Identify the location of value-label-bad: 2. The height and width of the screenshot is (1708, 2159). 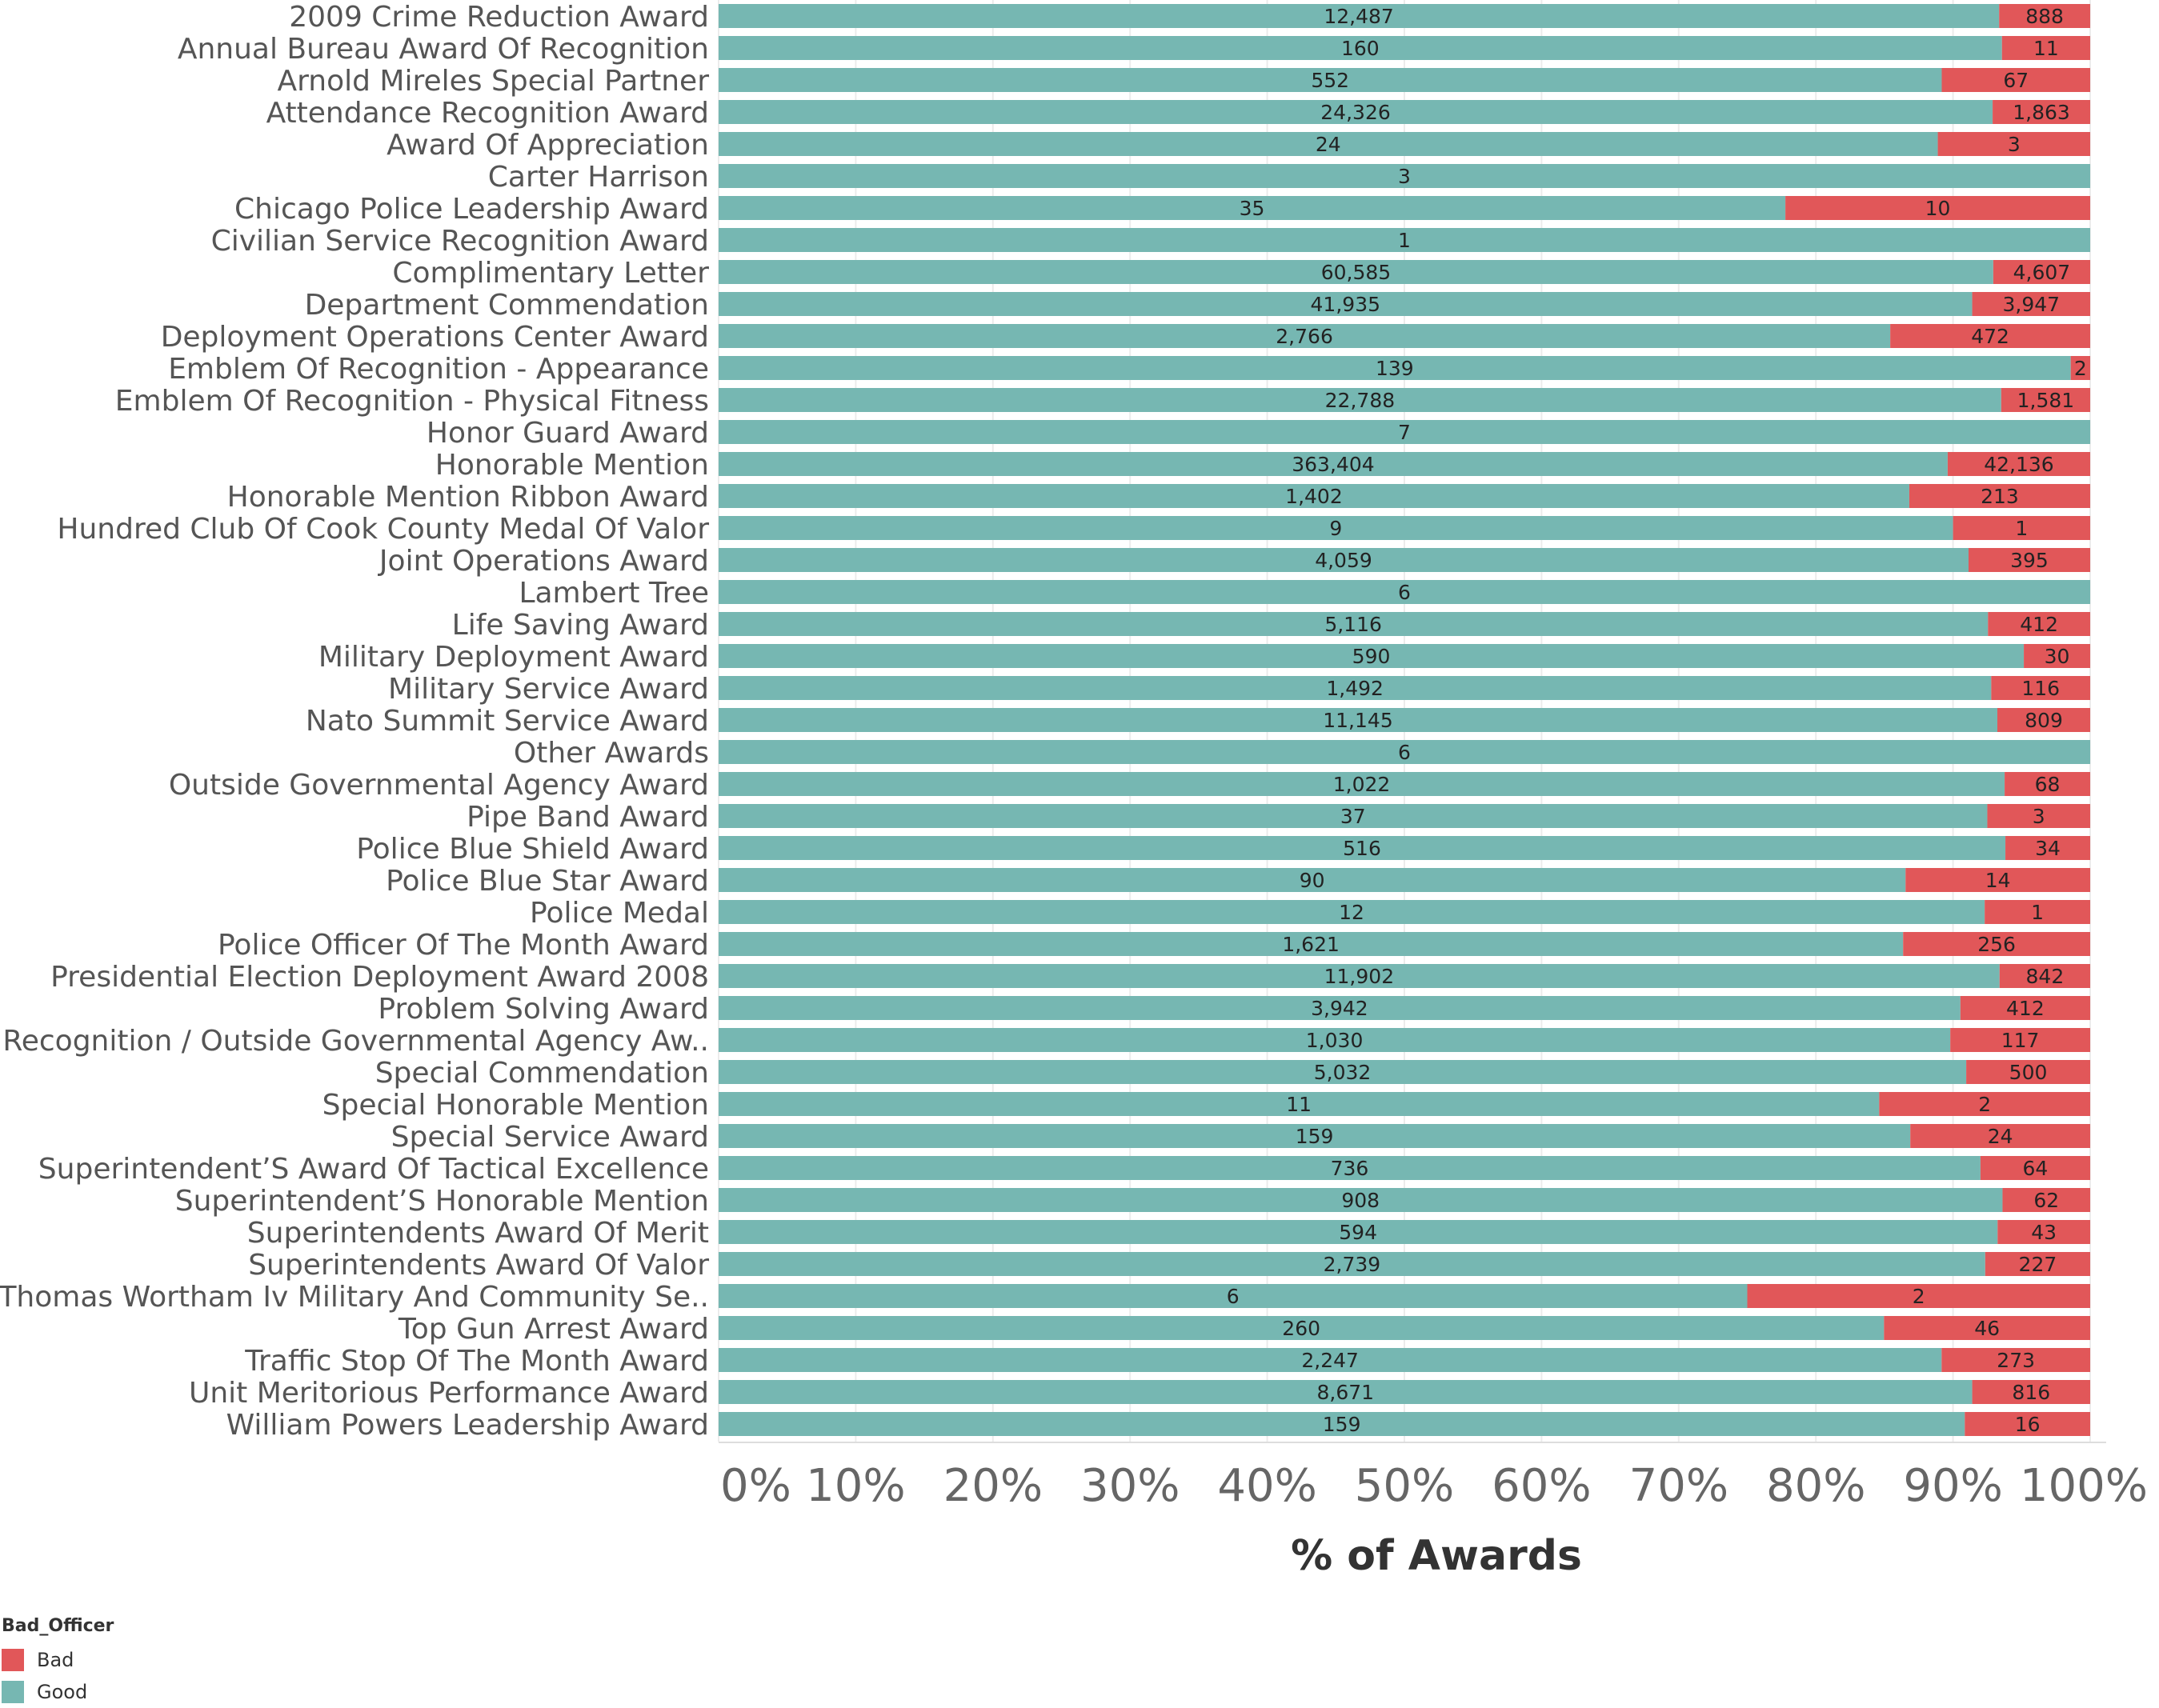
(1984, 1104).